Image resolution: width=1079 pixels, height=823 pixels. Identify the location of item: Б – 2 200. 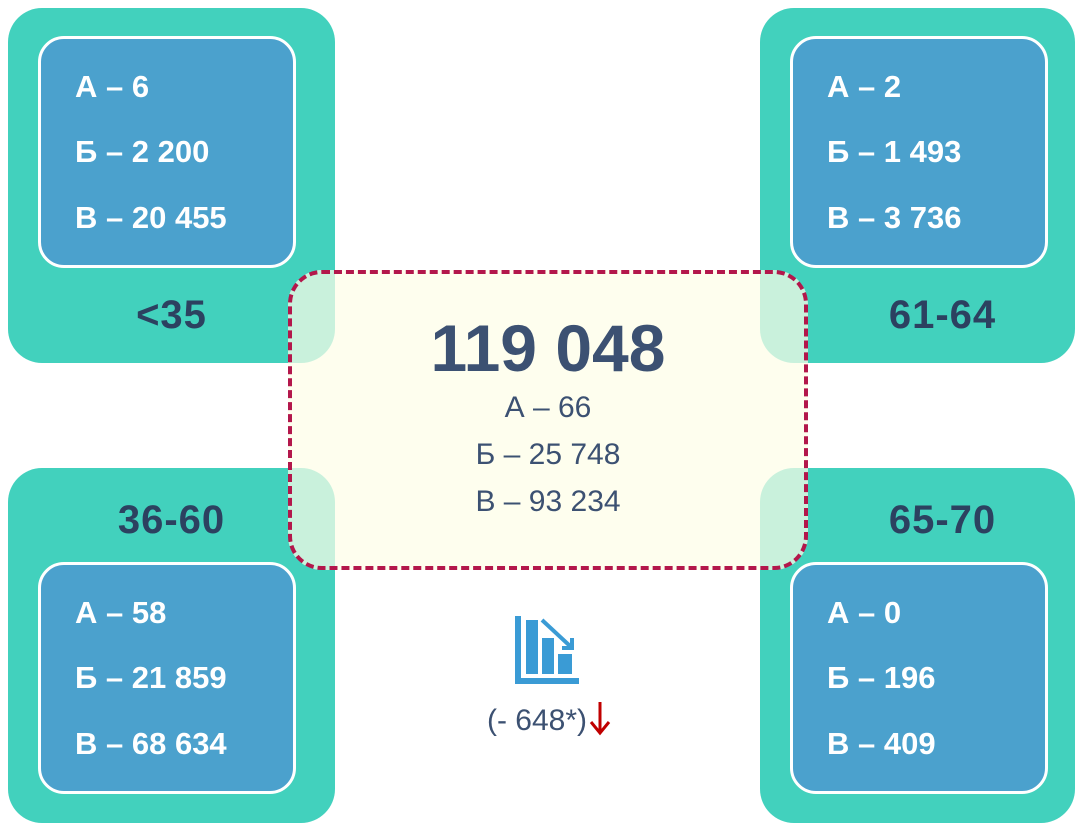
(142, 151).